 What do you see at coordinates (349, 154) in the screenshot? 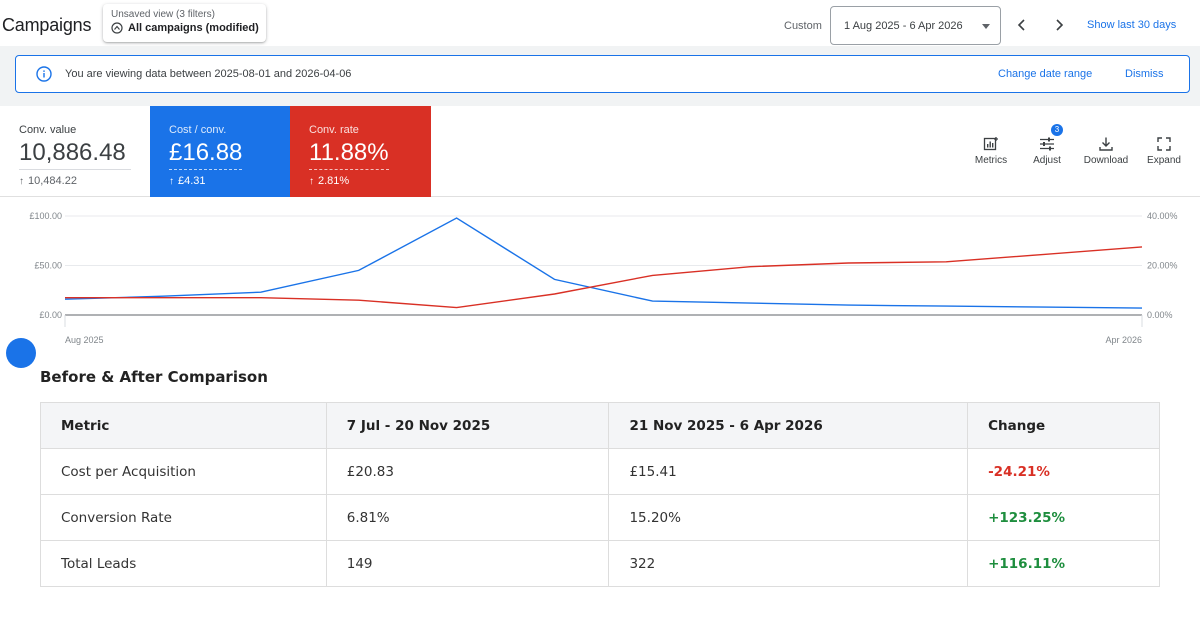
I see `metric-value: 11.88%` at bounding box center [349, 154].